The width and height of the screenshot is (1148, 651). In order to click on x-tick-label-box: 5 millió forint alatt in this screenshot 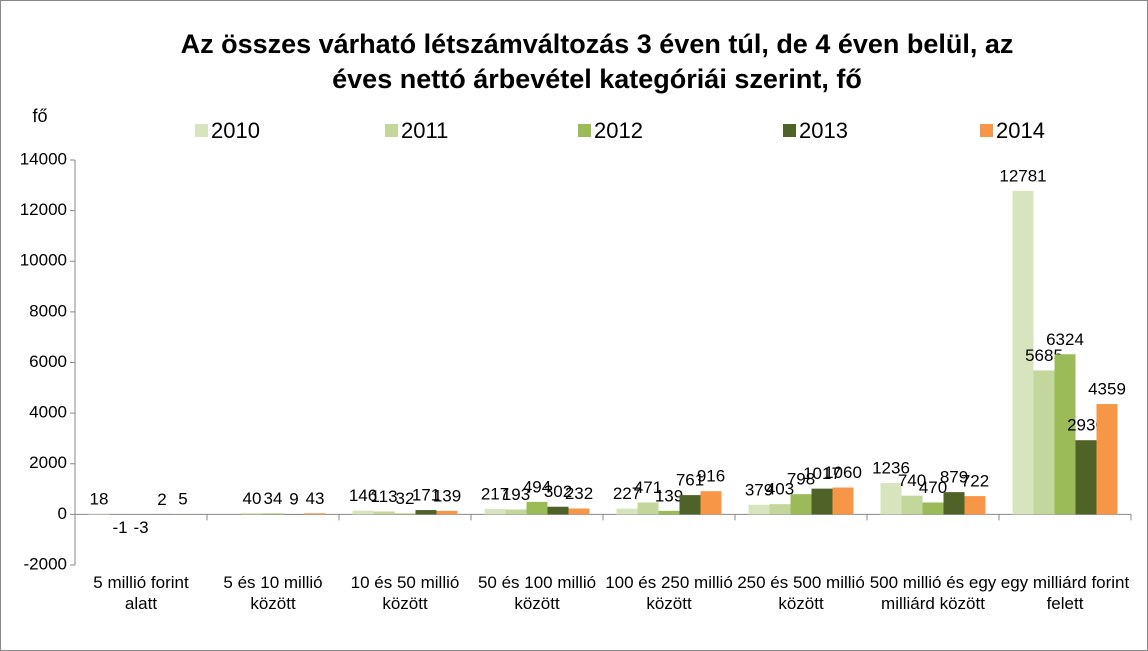, I will do `click(141, 593)`.